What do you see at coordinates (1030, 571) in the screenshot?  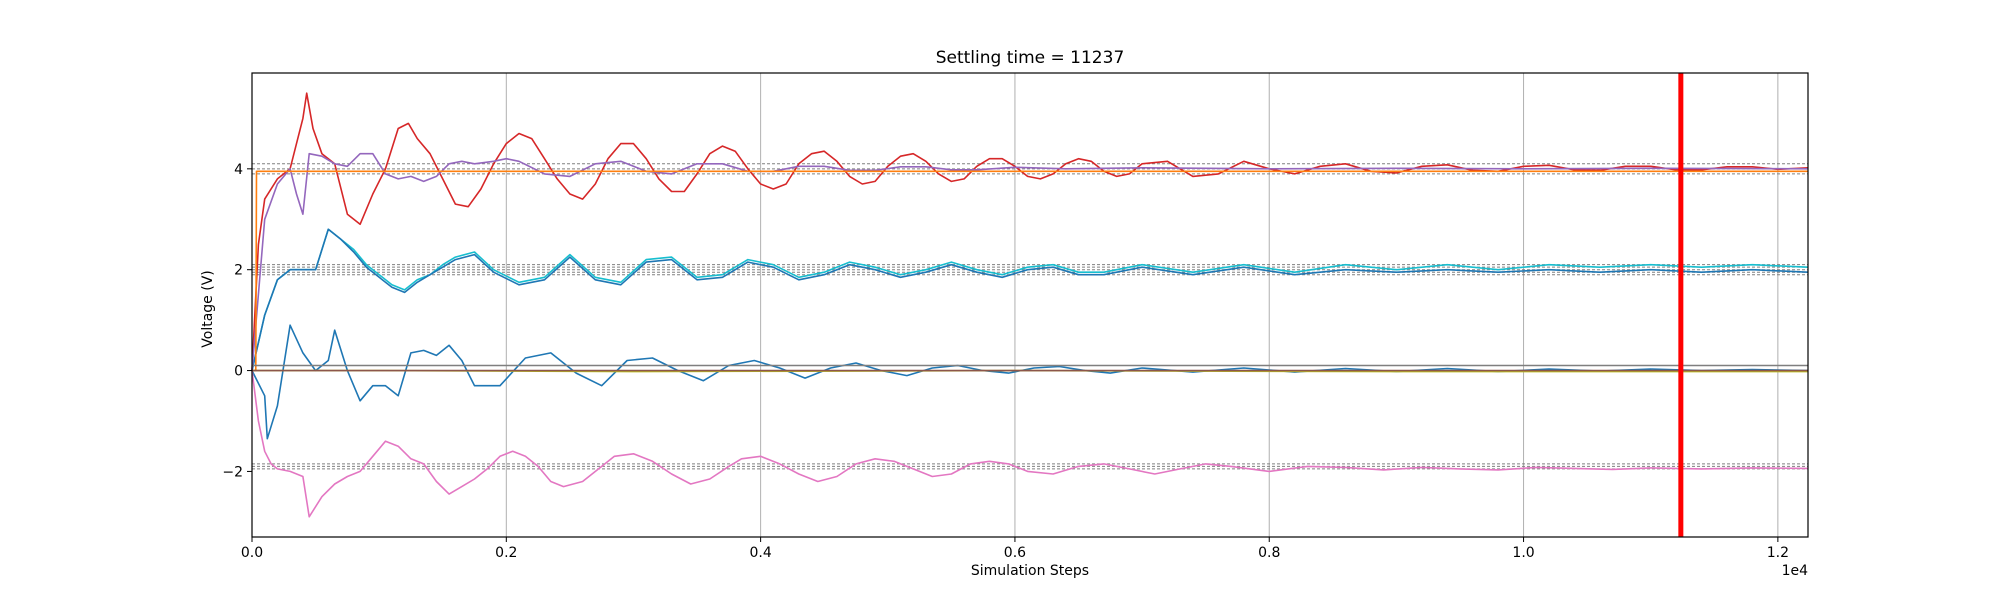 I see `x-axis-label: Simulation Steps` at bounding box center [1030, 571].